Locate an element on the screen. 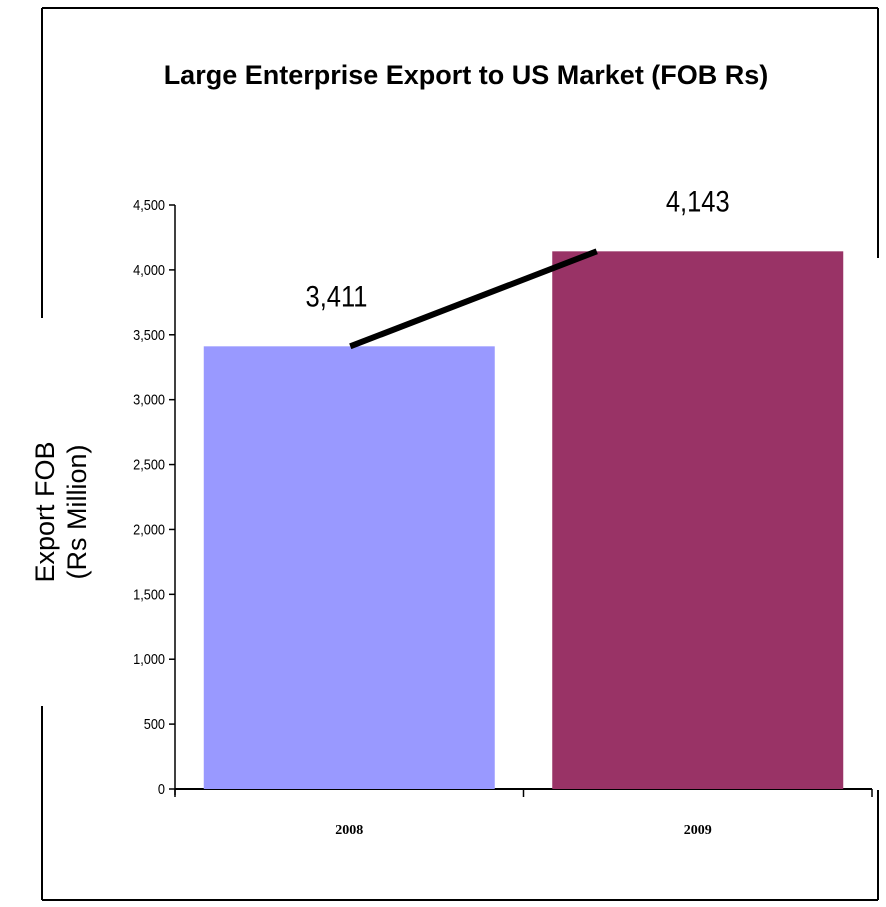 This screenshot has width=886, height=907. trend-line is located at coordinates (473, 299).